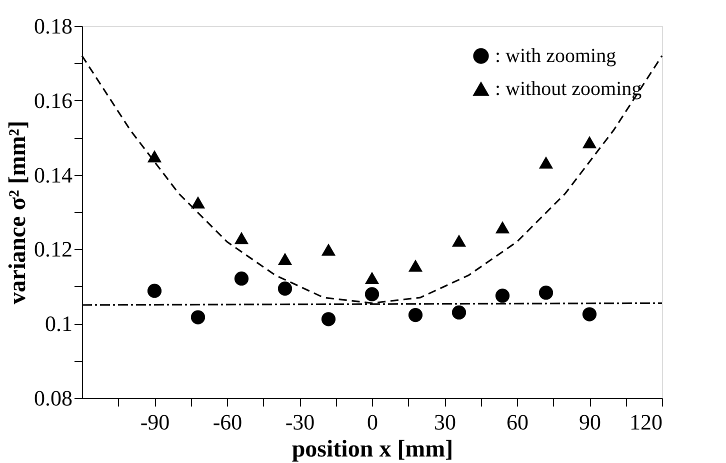 This screenshot has height=463, width=726. Describe the element at coordinates (53, 100) in the screenshot. I see `y-tick-label: 0.16` at that location.